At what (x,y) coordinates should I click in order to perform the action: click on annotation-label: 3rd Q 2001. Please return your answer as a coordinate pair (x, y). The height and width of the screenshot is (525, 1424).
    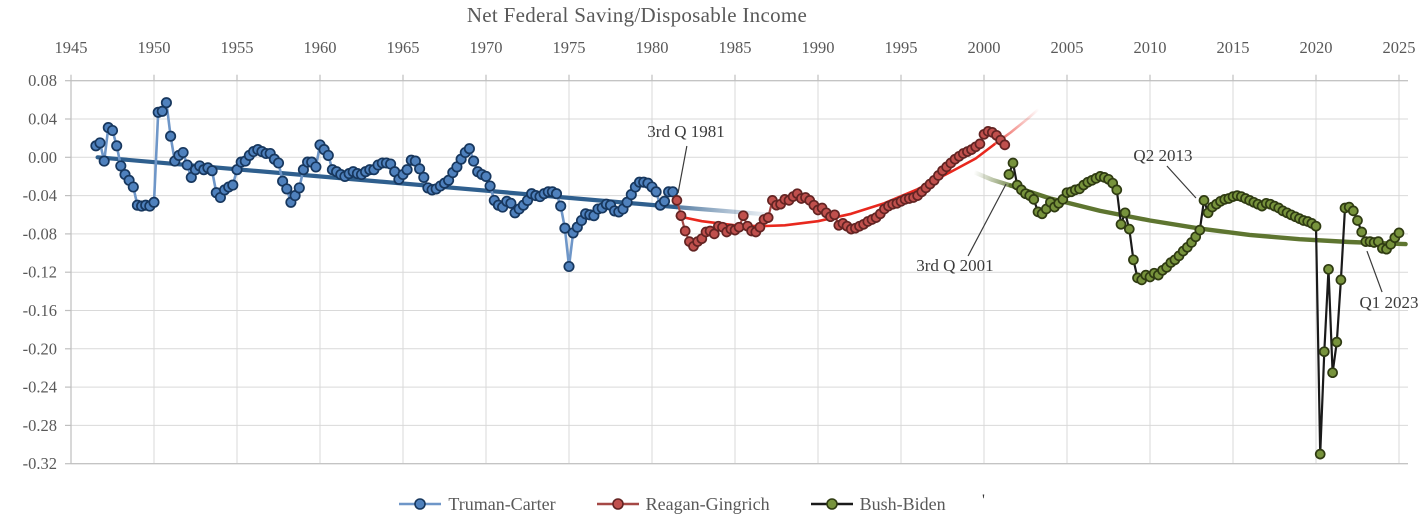
    Looking at the image, I should click on (954, 265).